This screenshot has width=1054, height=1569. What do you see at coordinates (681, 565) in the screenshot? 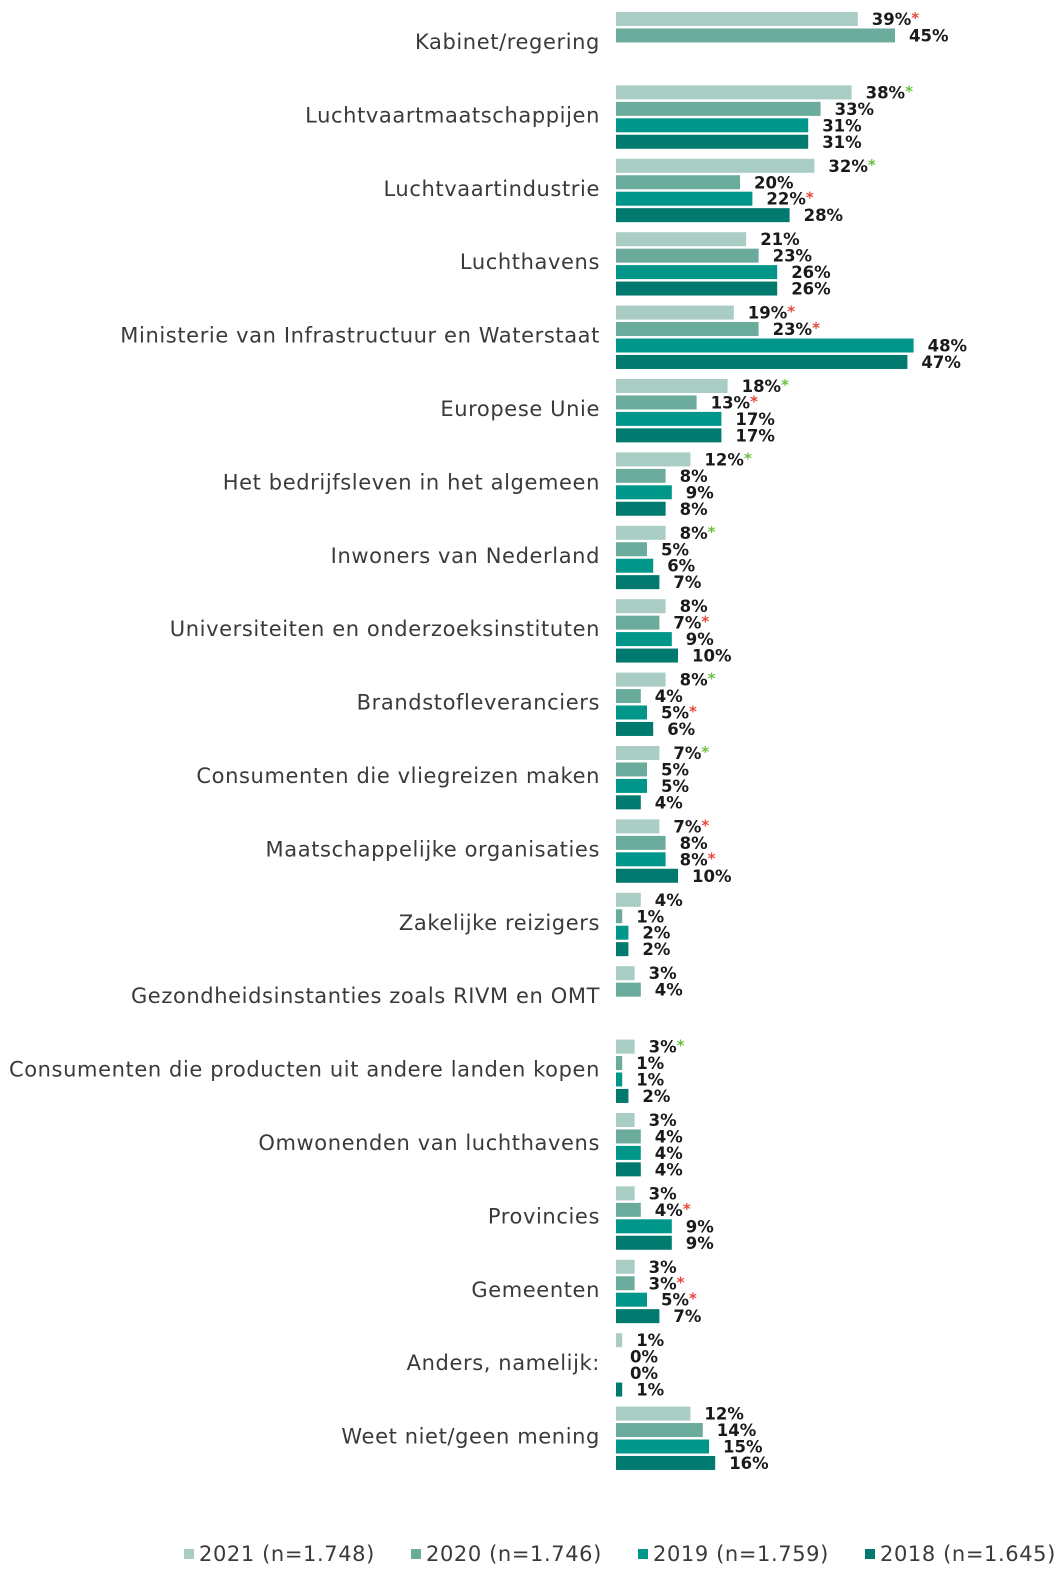
I see `value-text: 6%` at bounding box center [681, 565].